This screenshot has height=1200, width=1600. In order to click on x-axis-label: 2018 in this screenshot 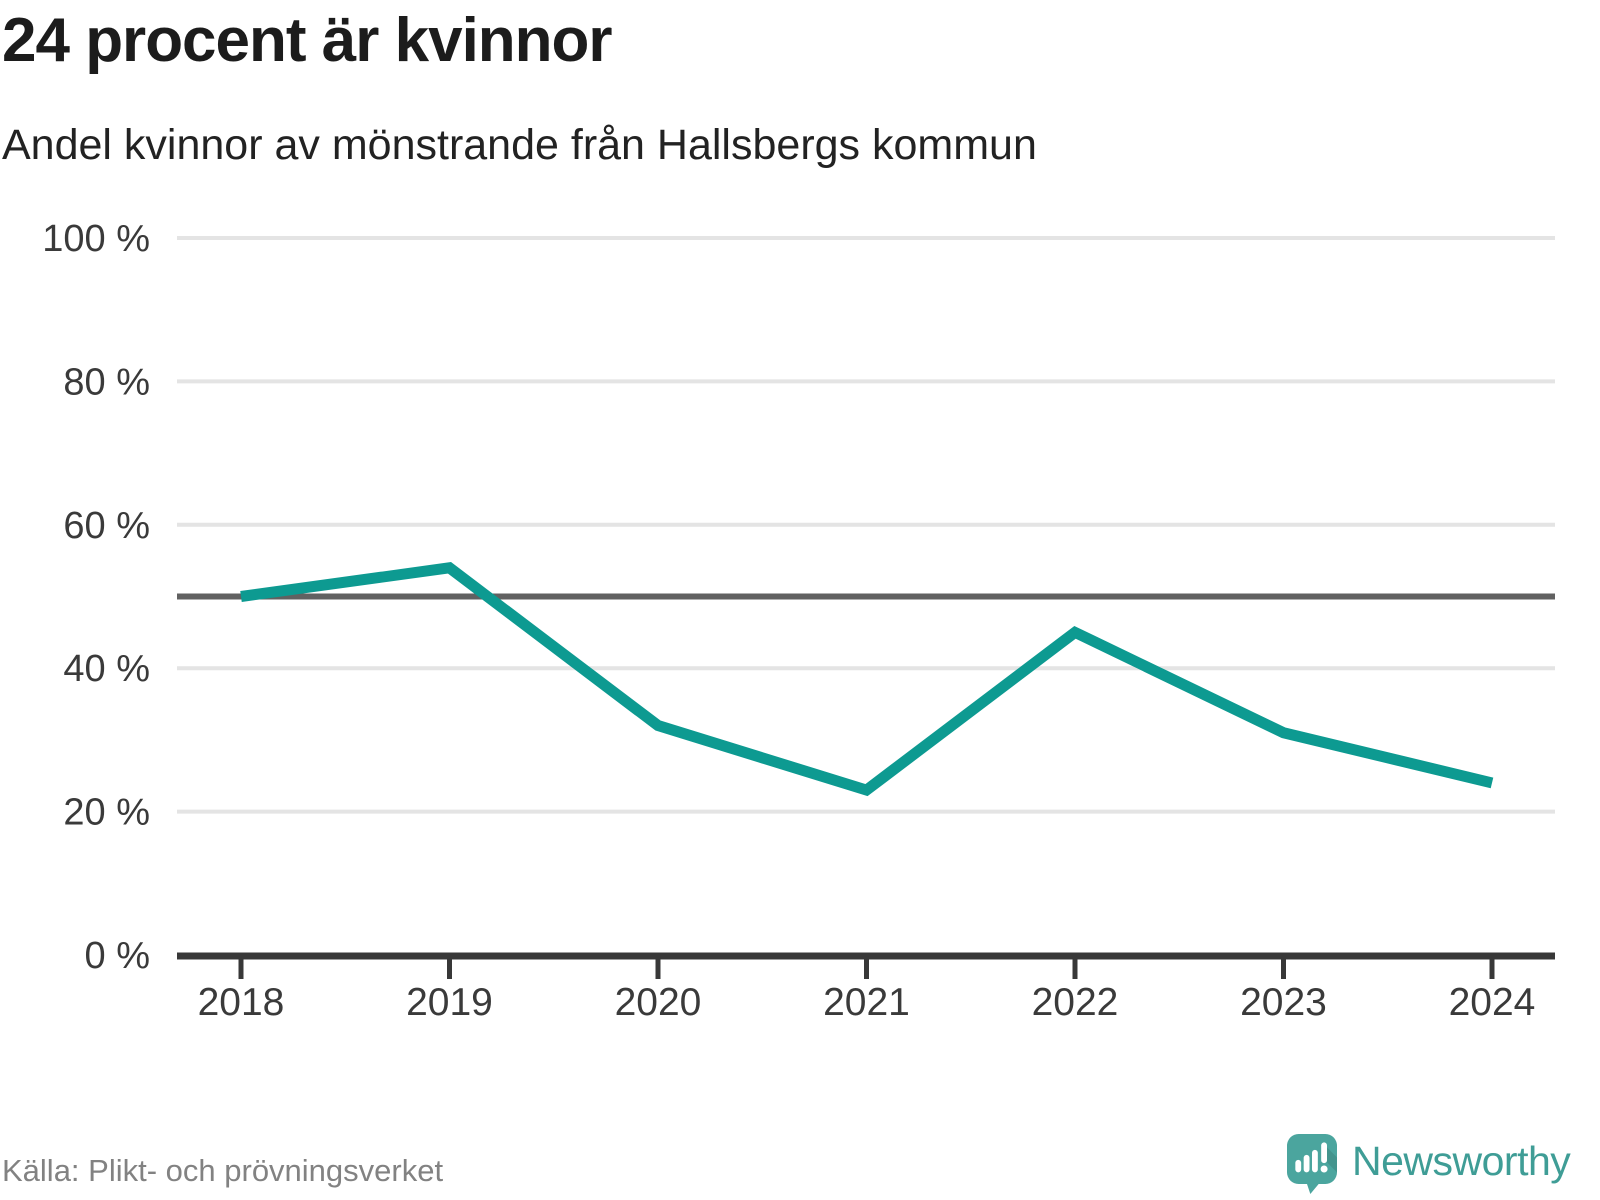, I will do `click(241, 1002)`.